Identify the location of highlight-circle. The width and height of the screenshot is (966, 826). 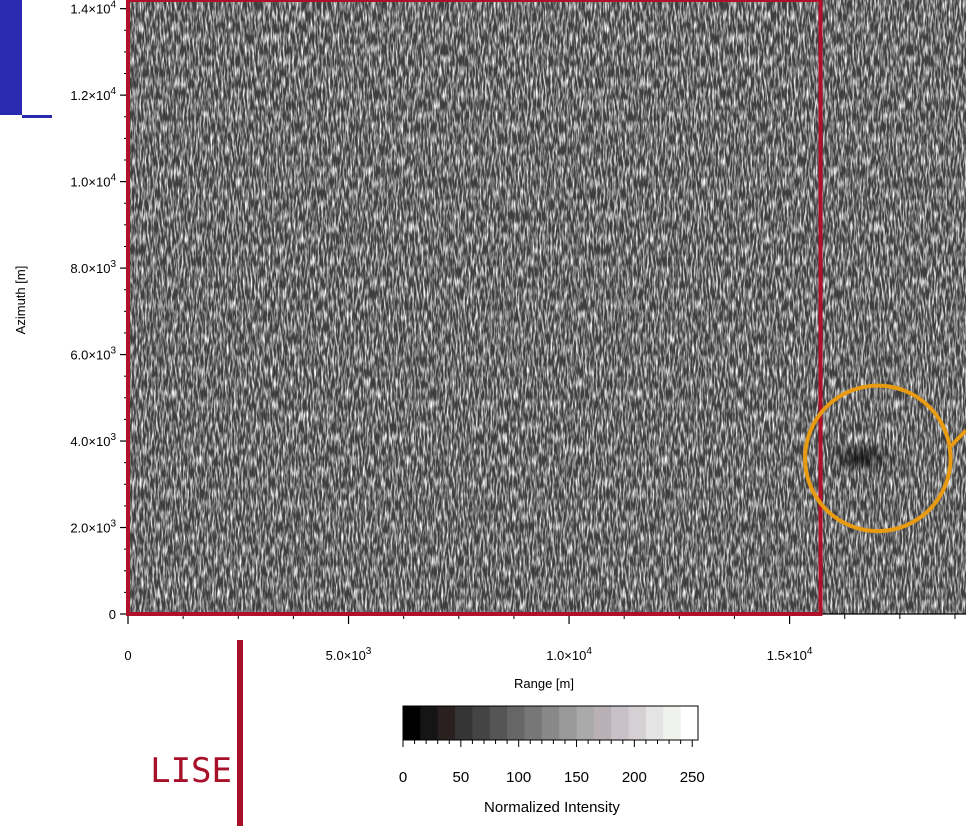
(878, 458).